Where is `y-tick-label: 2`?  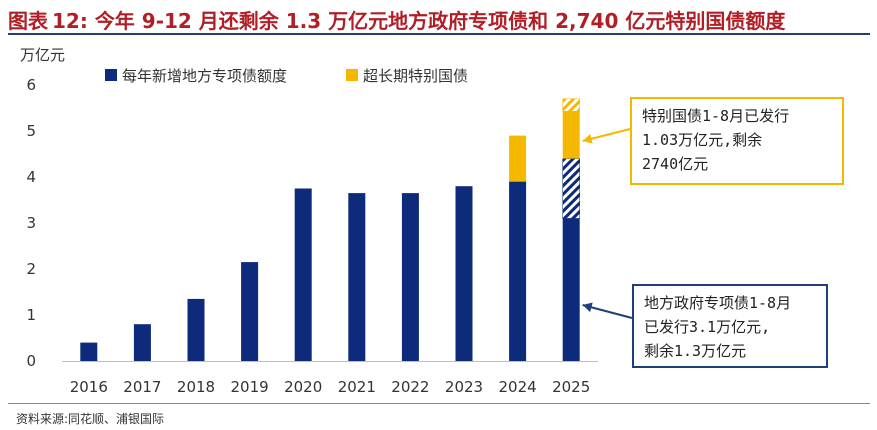
y-tick-label: 2 is located at coordinates (31, 269).